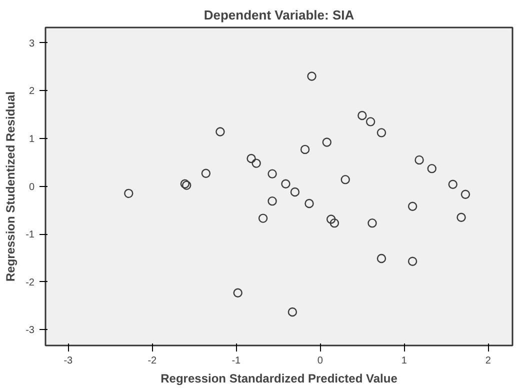 This screenshot has width=524, height=388. What do you see at coordinates (30, 282) in the screenshot?
I see `y-tick-label: -2` at bounding box center [30, 282].